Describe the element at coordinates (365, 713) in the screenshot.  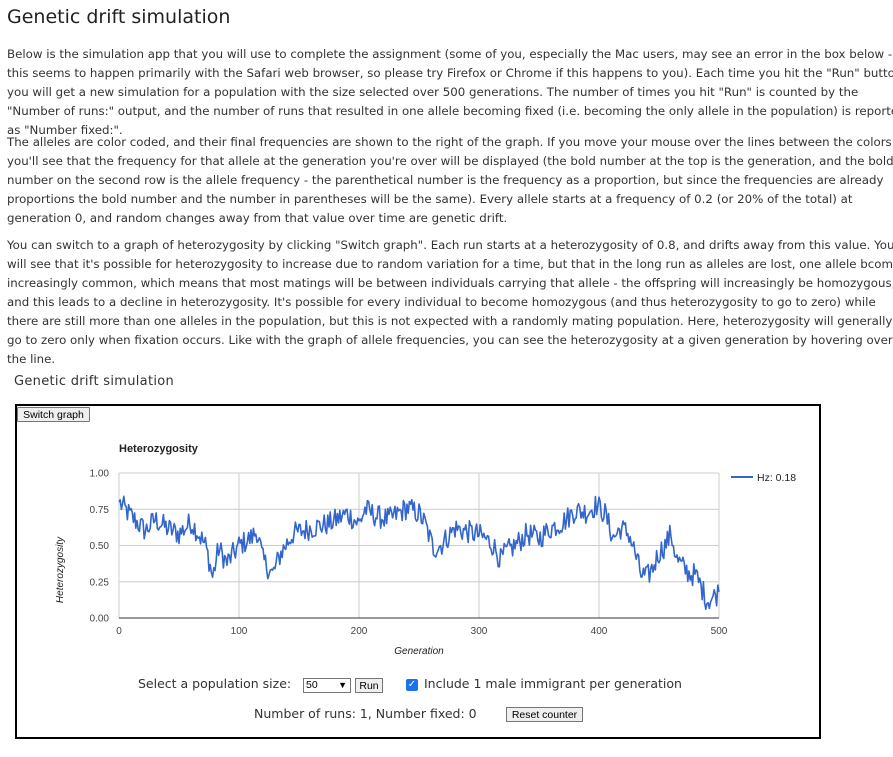
I see `run-counter-text: Number of runs: 1, Number fixed: 0` at that location.